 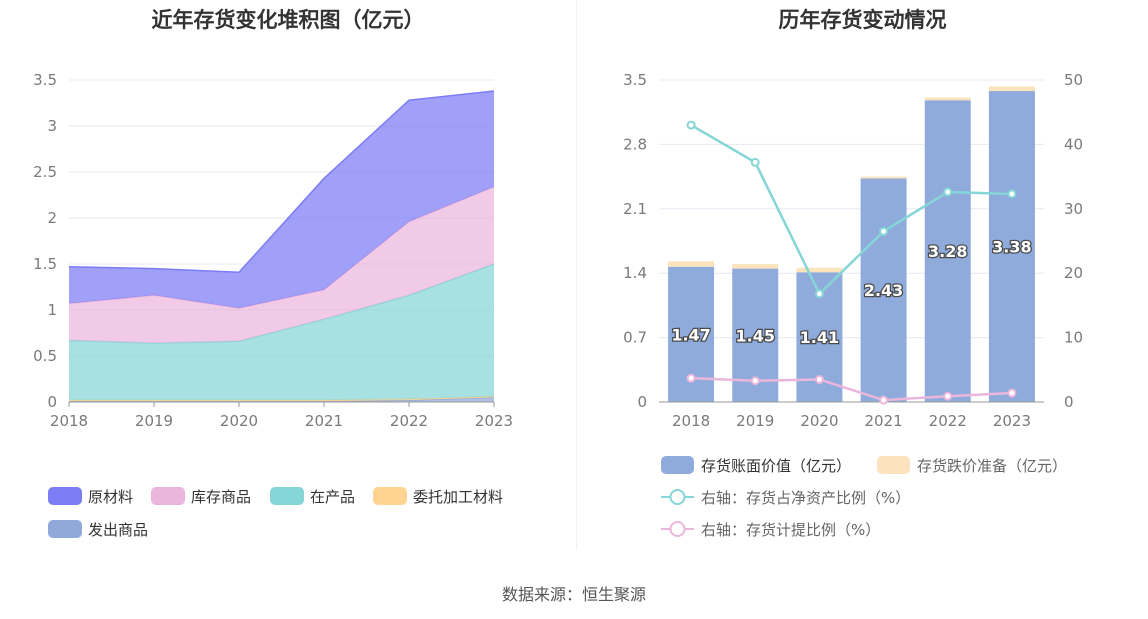 I want to click on legend-label: 库存商品, so click(x=221, y=497).